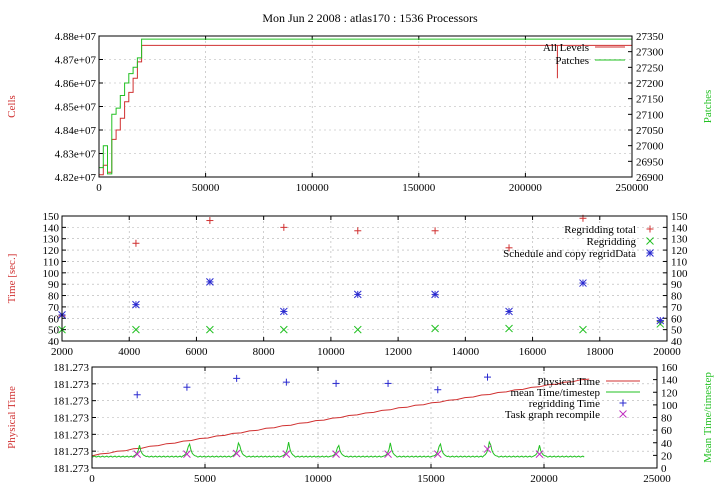  I want to click on y2-tick-label: 26900, so click(650, 178).